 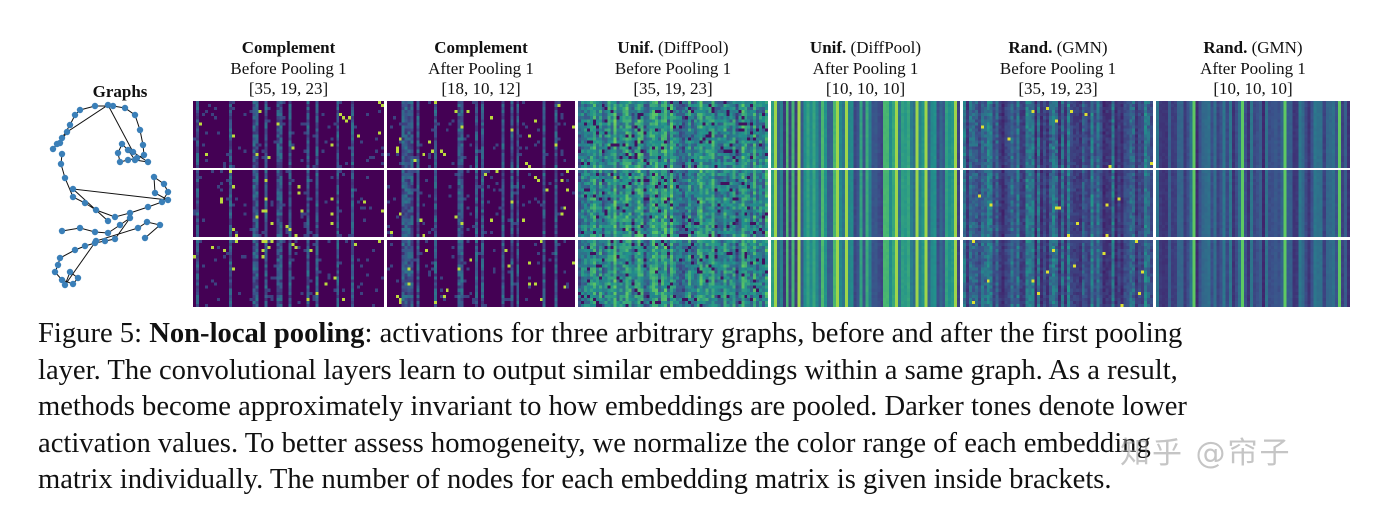 I want to click on watermark: 知乎 @帘子, so click(x=1206, y=453).